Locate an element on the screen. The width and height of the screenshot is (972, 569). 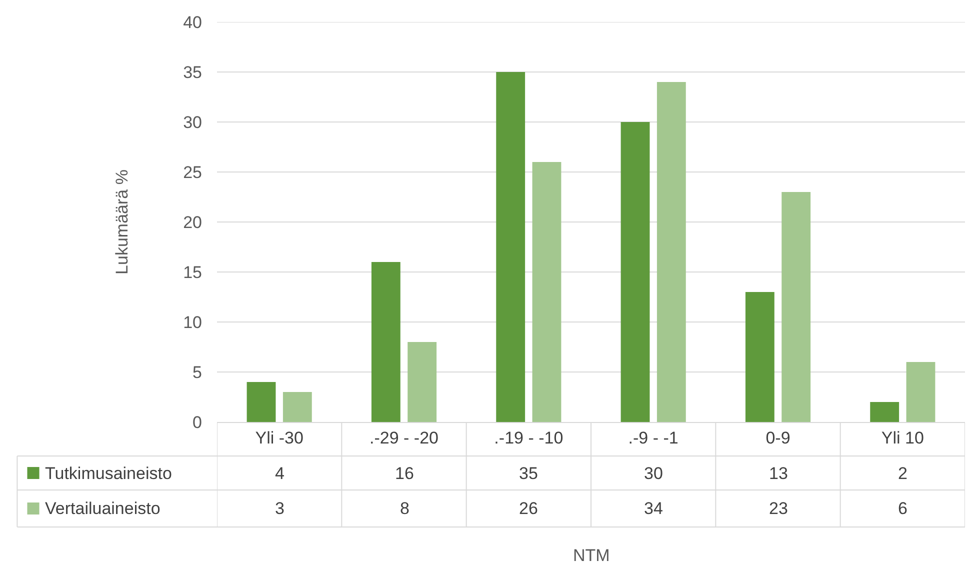
y-tick-label: 25 is located at coordinates (192, 172).